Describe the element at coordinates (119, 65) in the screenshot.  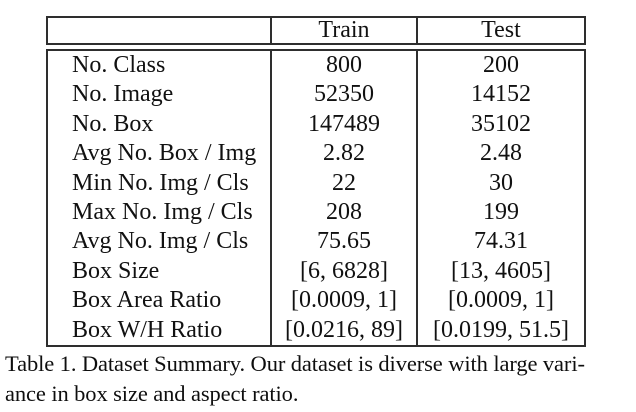
I see `row-label: No. Class` at that location.